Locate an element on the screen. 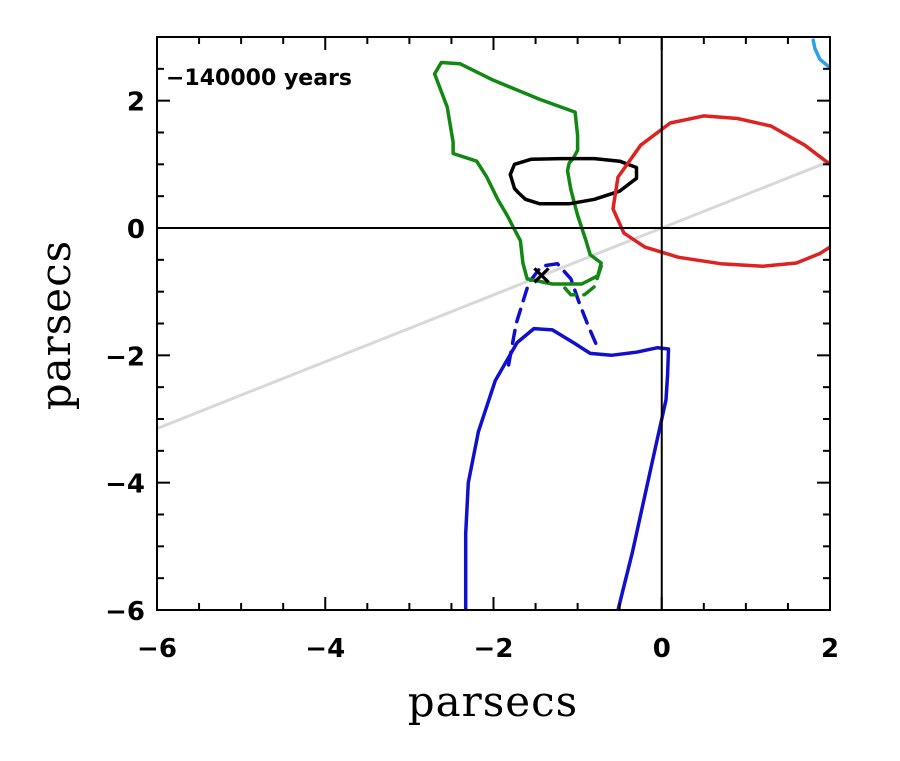 Image resolution: width=900 pixels, height=761 pixels. y-axis-label: parsecs is located at coordinates (55, 325).